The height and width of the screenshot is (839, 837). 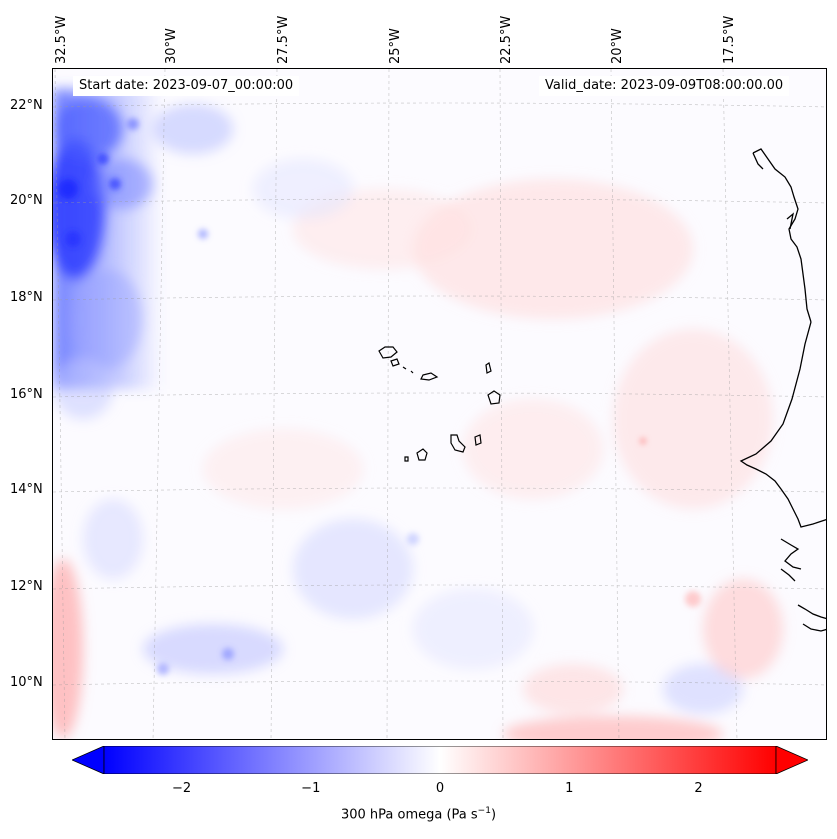 I want to click on lon-label-22-5w: 22.5°W, so click(x=506, y=39).